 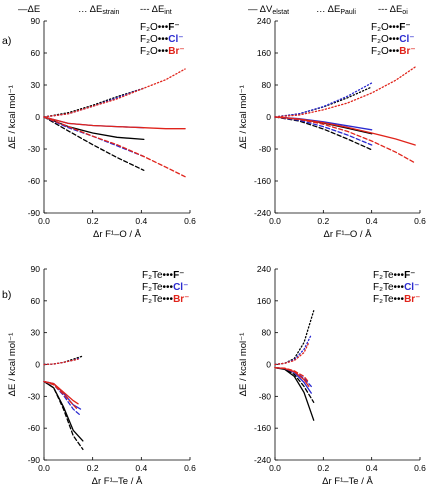 I want to click on header-legend-left-2: --- ΔEint, so click(x=156, y=10).